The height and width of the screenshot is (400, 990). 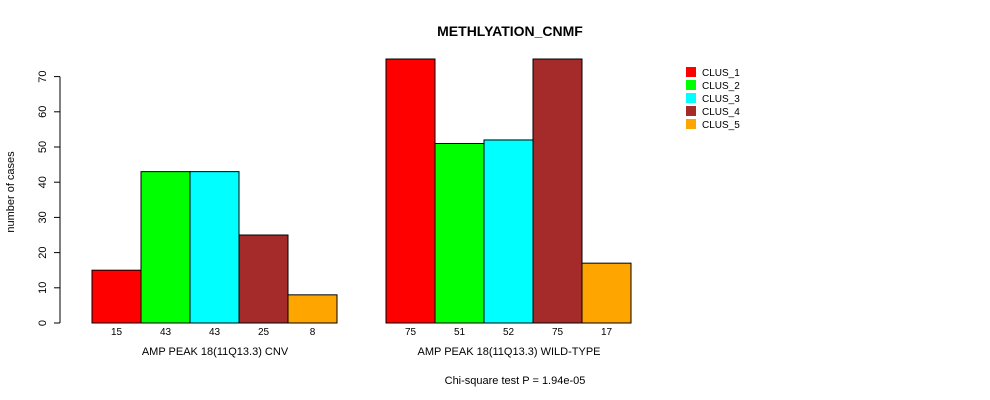 I want to click on legend-label: CLUS_5, so click(x=721, y=125).